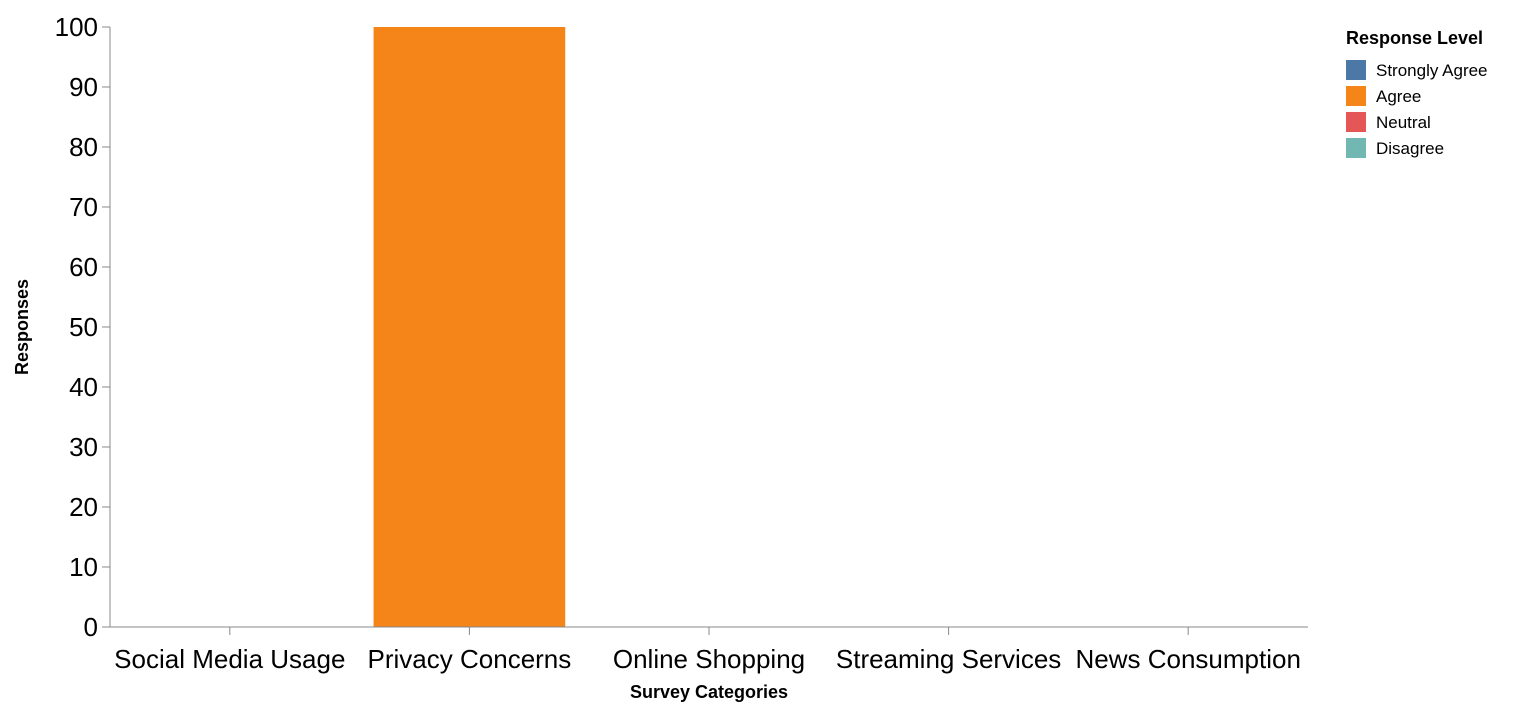 This screenshot has width=1522, height=712. What do you see at coordinates (83, 87) in the screenshot?
I see `y-tick-label: 90` at bounding box center [83, 87].